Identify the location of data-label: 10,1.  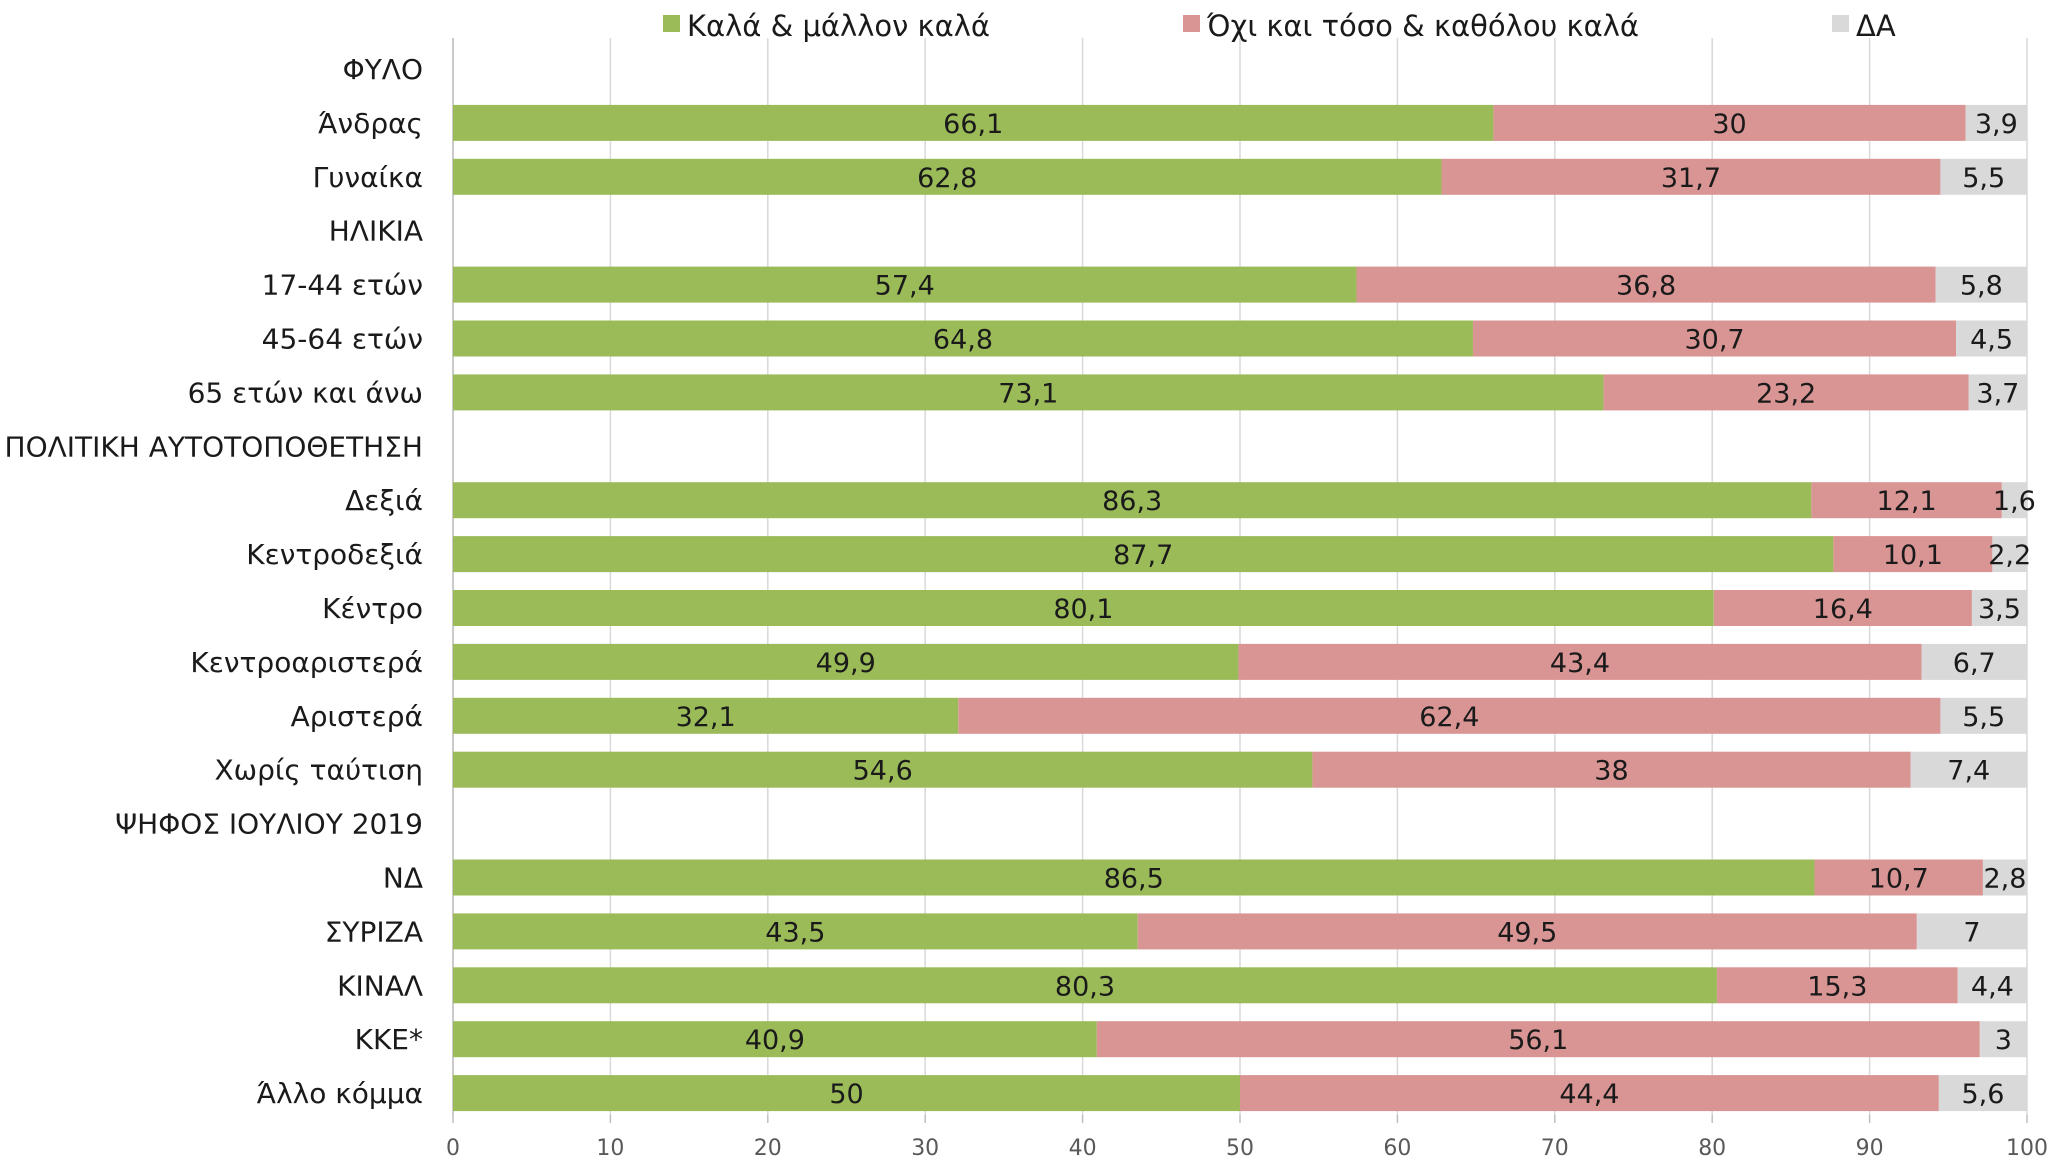
(1913, 555).